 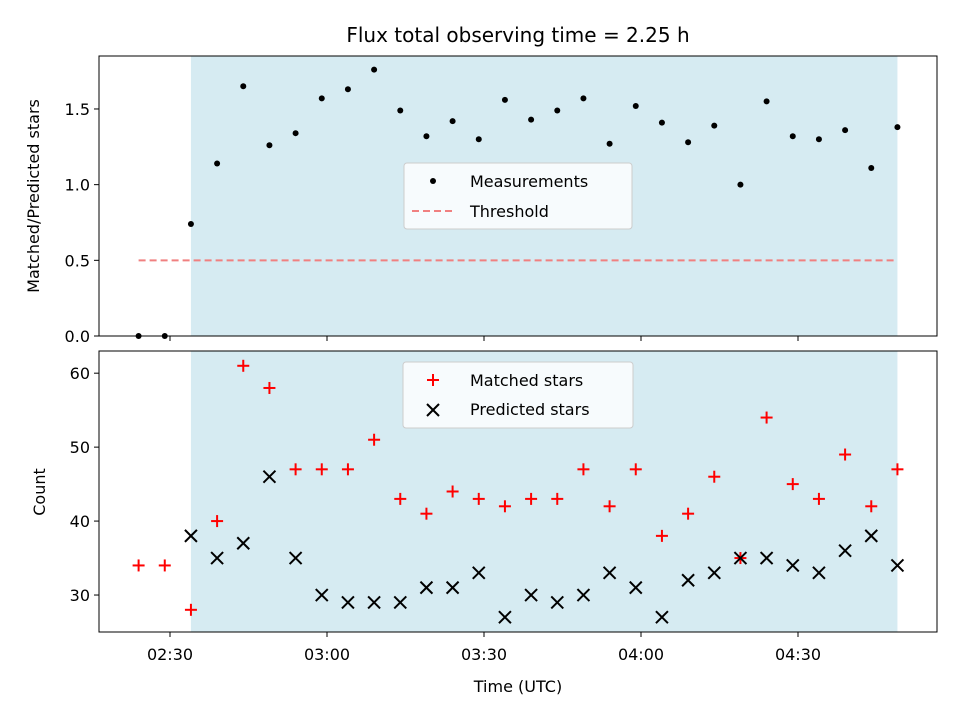 What do you see at coordinates (484, 654) in the screenshot?
I see `x-tick-label: 03:30` at bounding box center [484, 654].